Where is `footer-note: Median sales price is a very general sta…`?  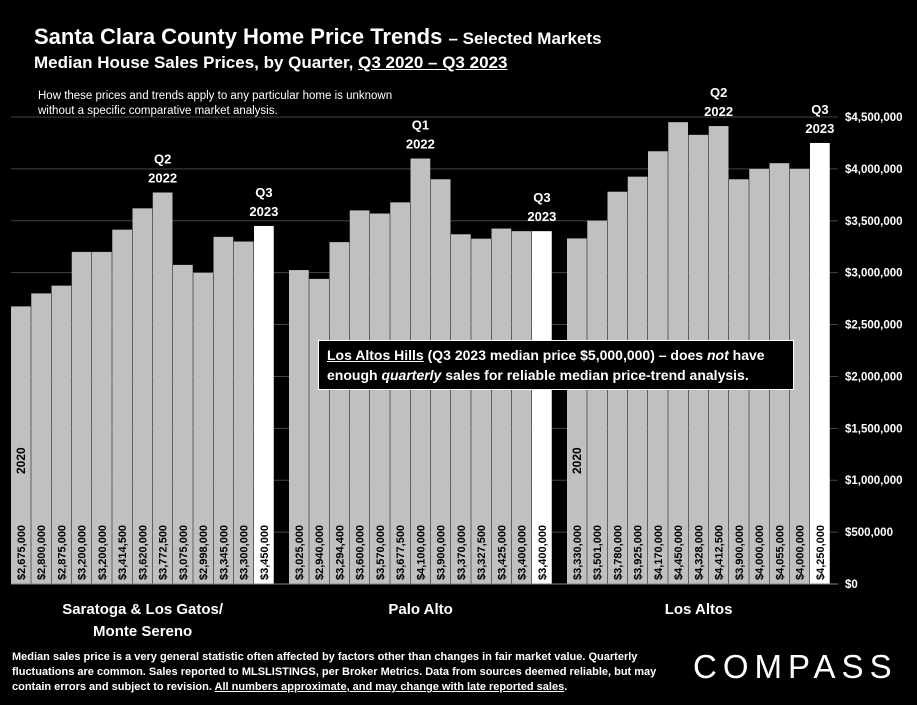
footer-note: Median sales price is a very general sta… is located at coordinates (347, 672).